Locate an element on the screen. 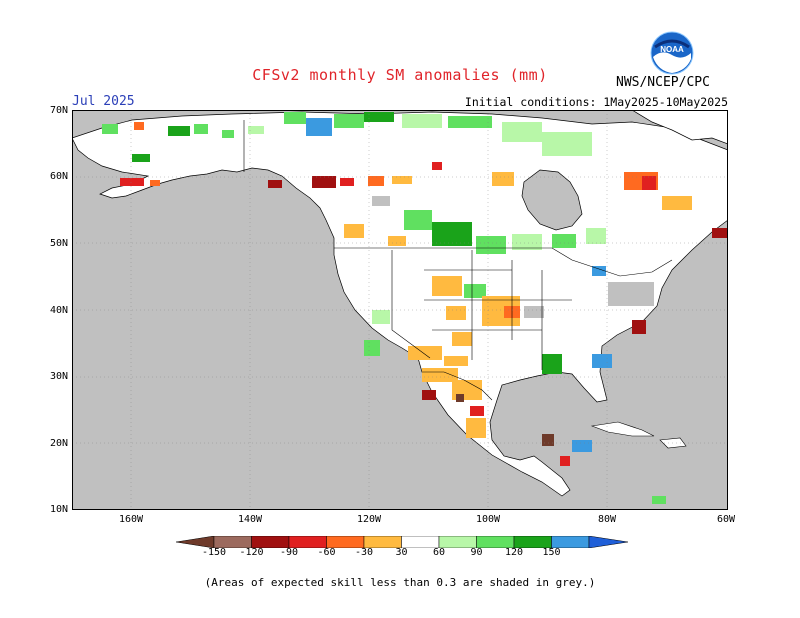  lat-label: 30N is located at coordinates (58, 376).